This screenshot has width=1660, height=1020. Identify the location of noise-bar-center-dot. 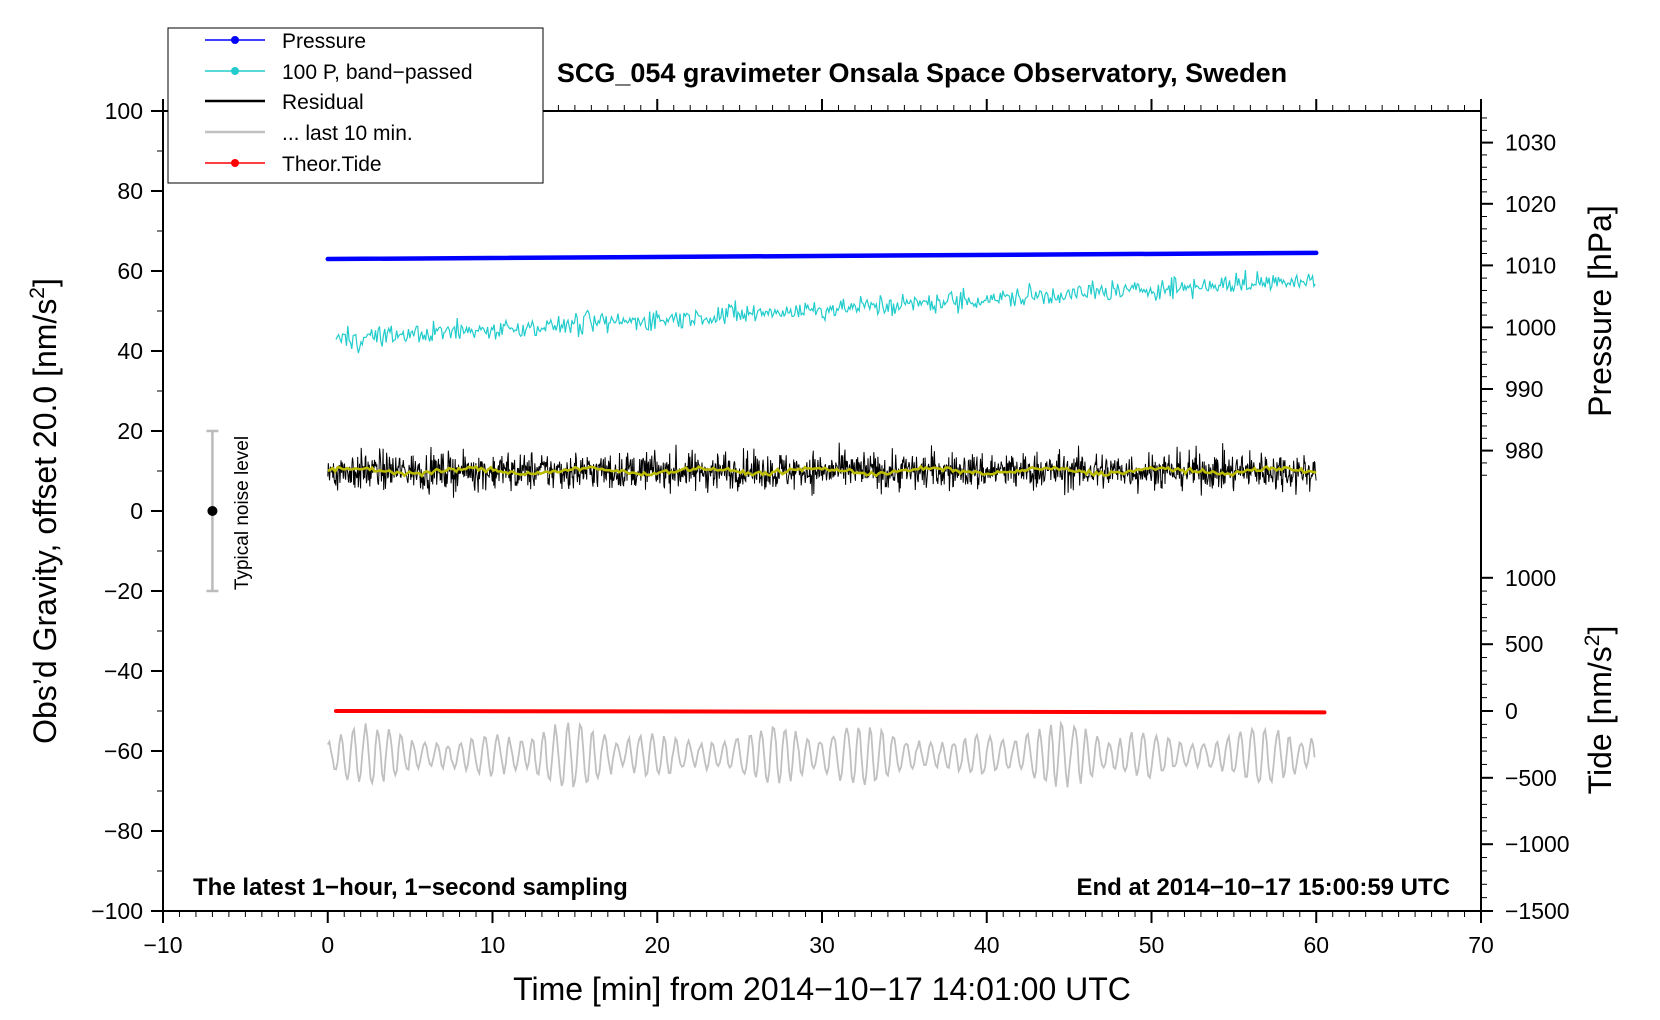
(212, 511).